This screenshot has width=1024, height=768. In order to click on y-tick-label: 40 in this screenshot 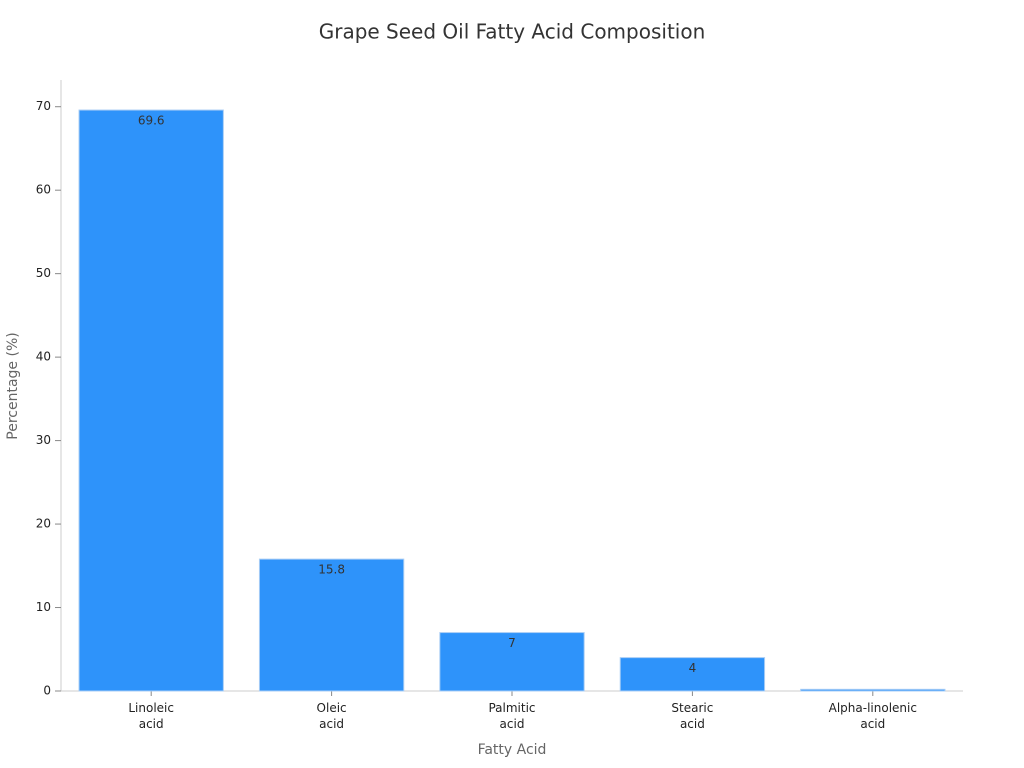, I will do `click(43, 357)`.